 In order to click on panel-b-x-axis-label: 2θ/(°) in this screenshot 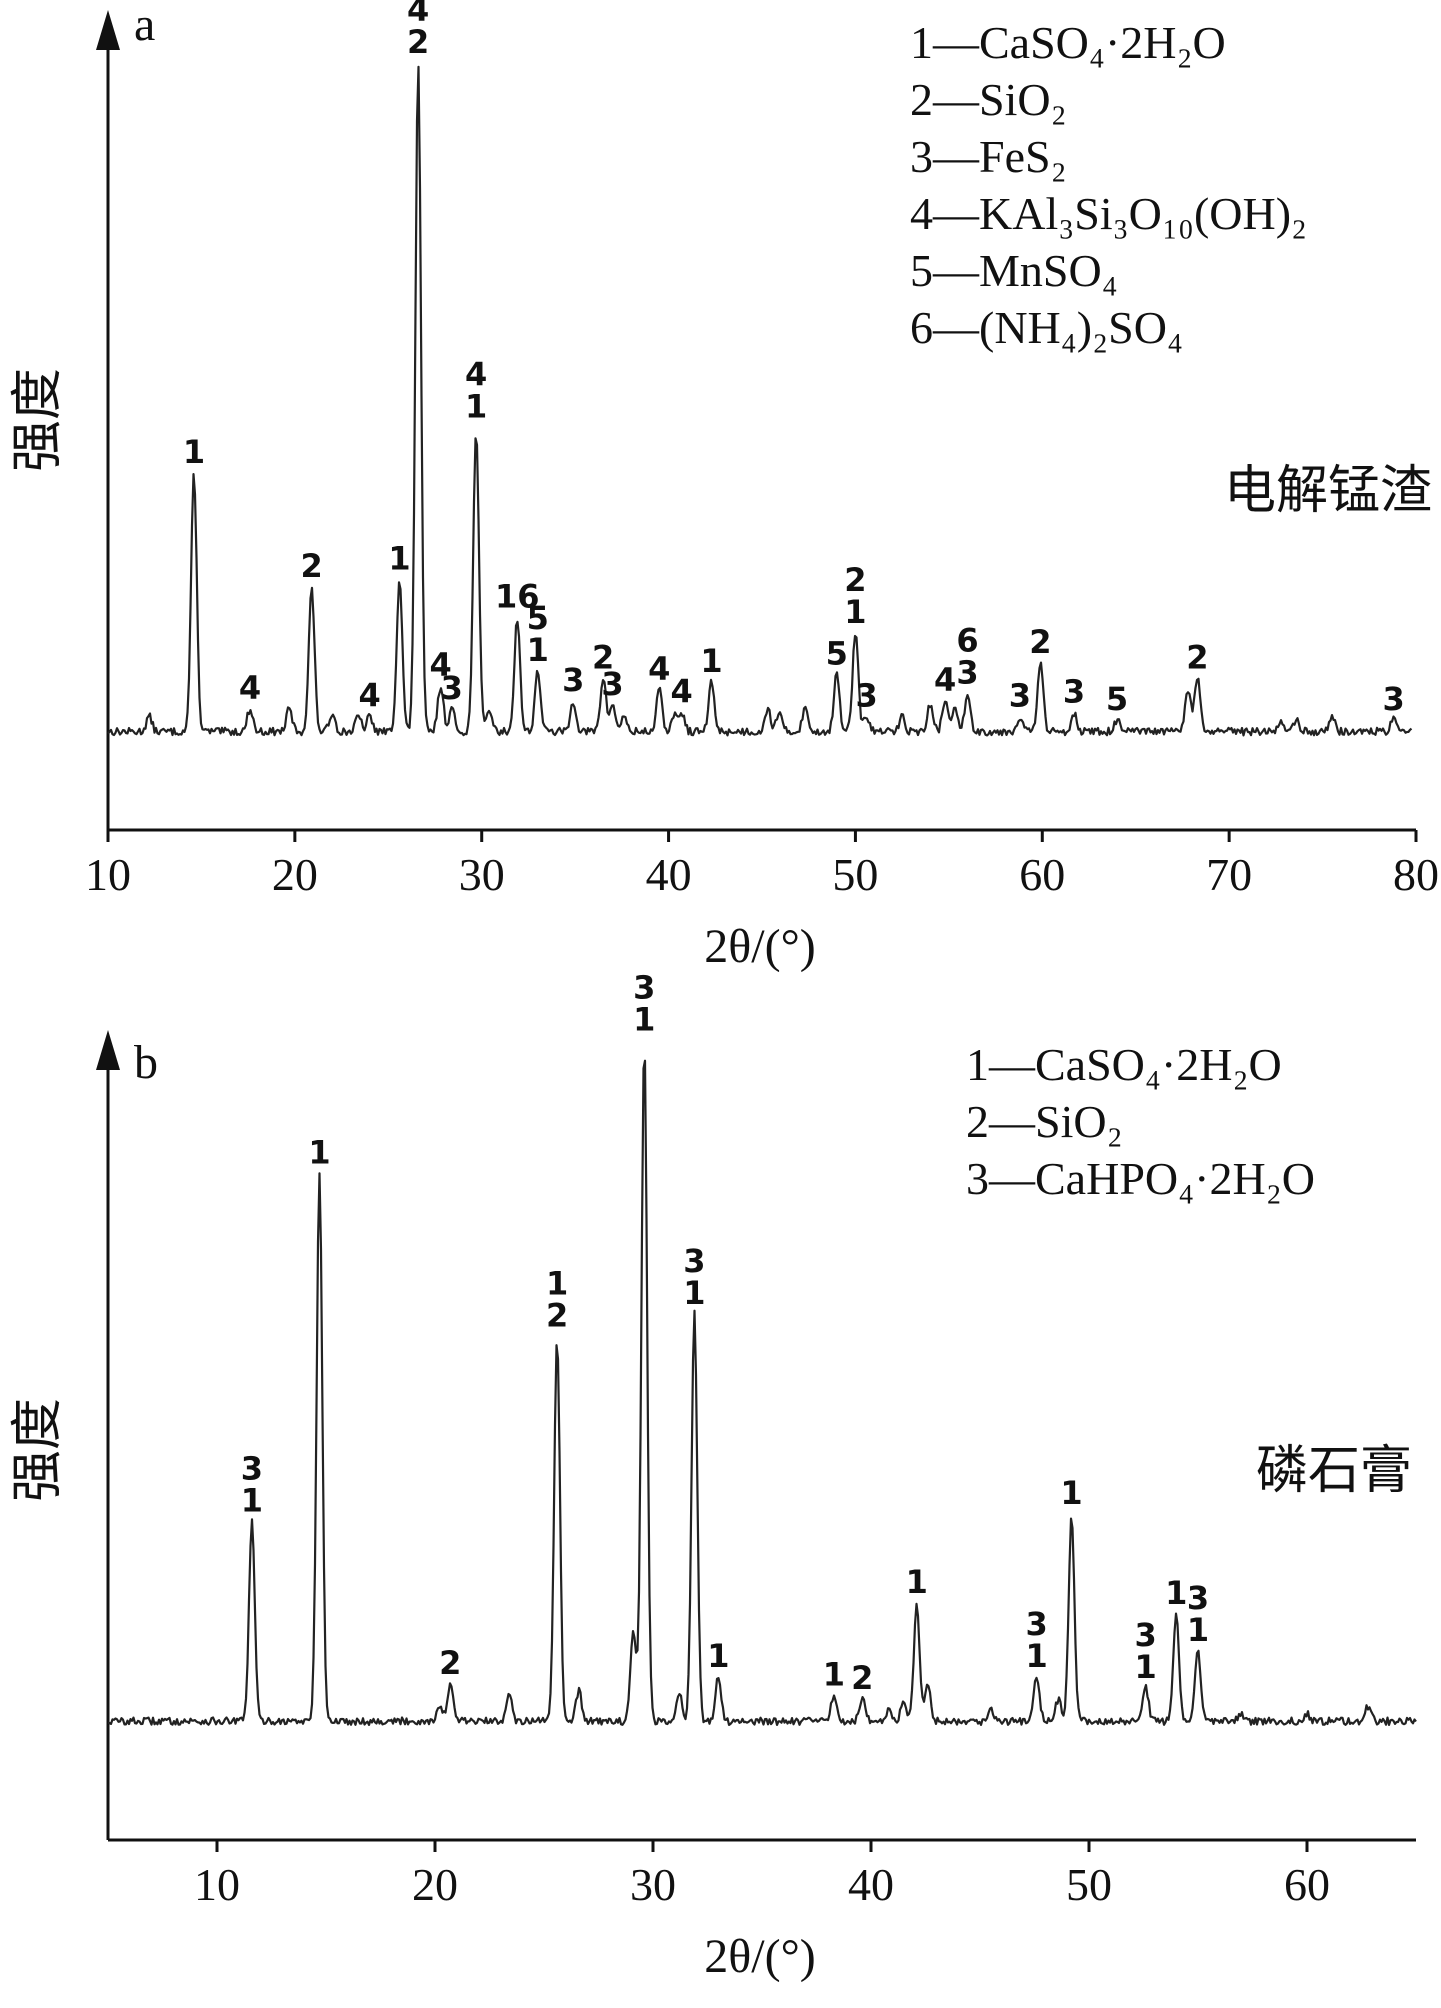, I will do `click(760, 1956)`.